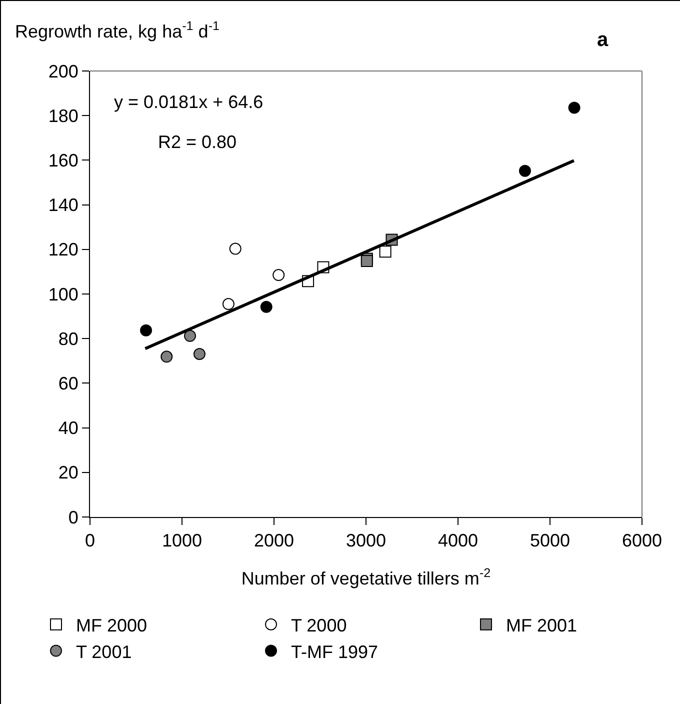  What do you see at coordinates (542, 625) in the screenshot?
I see `legend-label: MF 2001` at bounding box center [542, 625].